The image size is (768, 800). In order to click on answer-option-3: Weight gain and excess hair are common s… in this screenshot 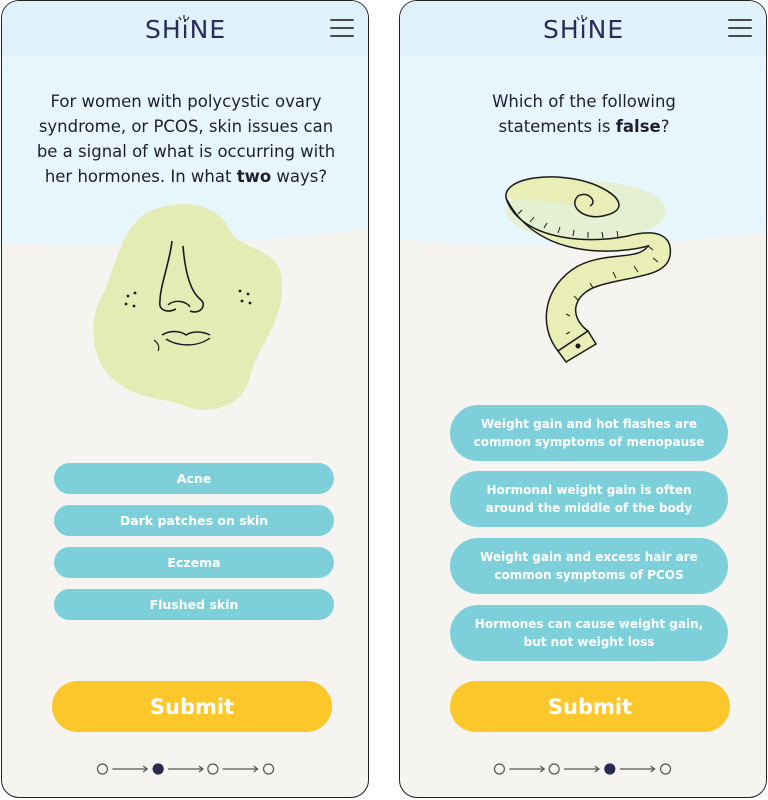, I will do `click(589, 566)`.